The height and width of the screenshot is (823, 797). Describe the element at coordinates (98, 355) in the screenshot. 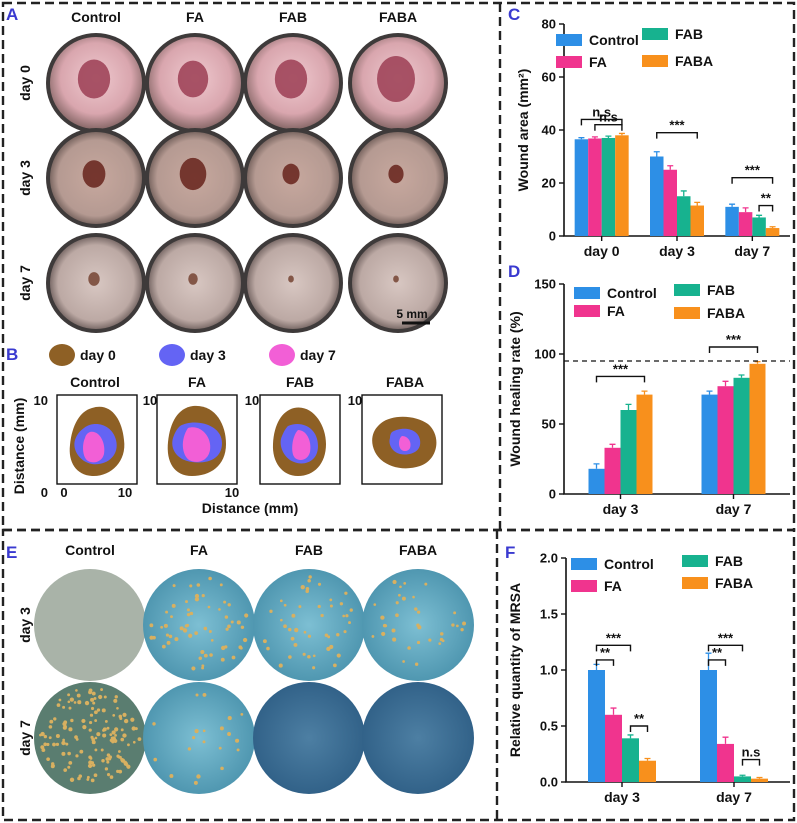

I see `legend-day0: day 0` at that location.